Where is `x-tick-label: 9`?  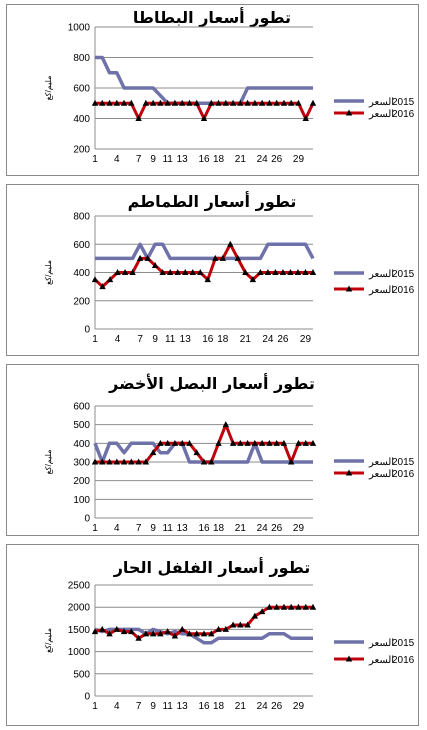
x-tick-label: 9 is located at coordinates (153, 706).